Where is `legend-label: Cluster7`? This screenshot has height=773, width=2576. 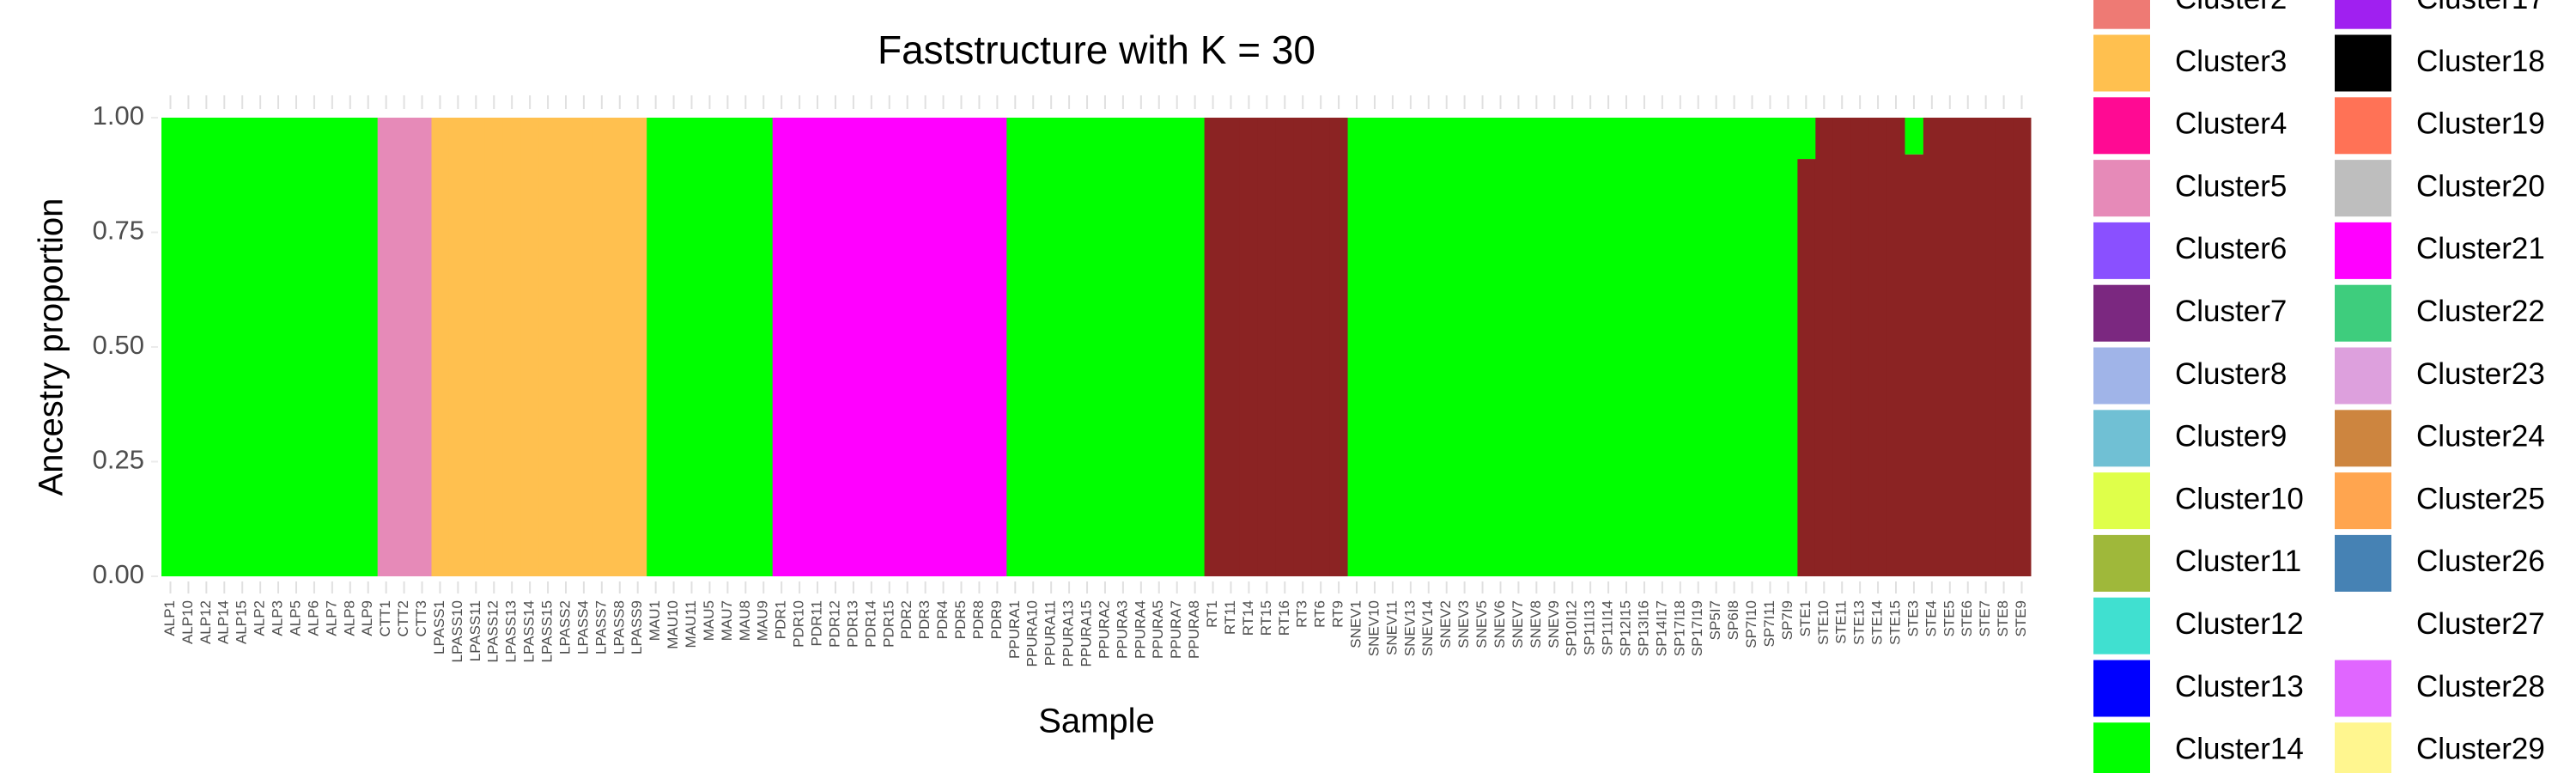
legend-label: Cluster7 is located at coordinates (2231, 311).